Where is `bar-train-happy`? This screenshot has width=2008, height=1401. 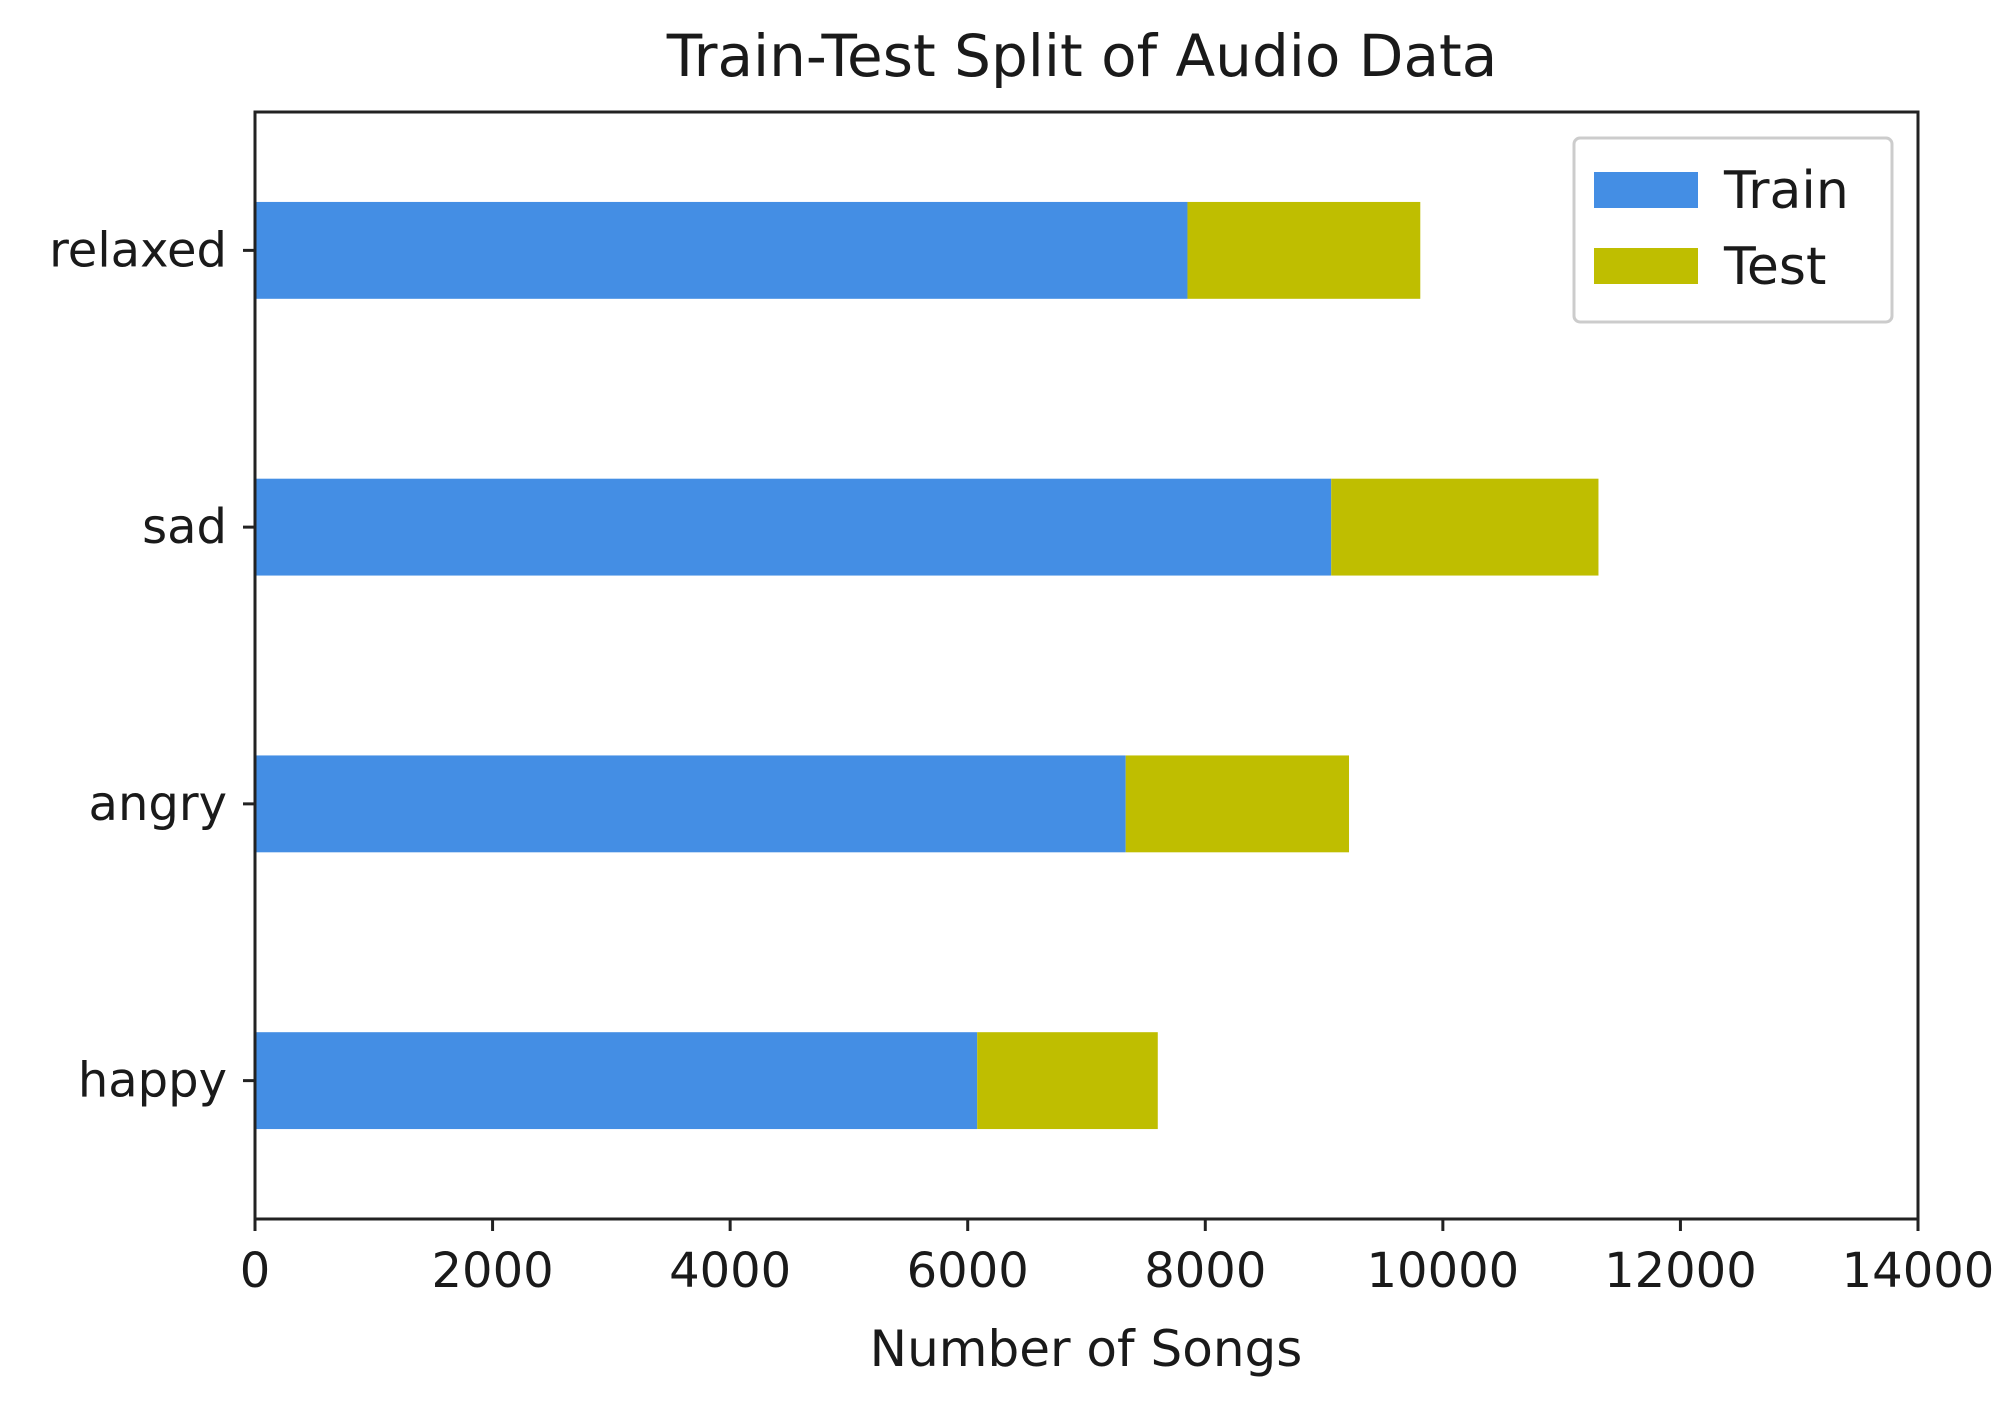 bar-train-happy is located at coordinates (616, 1081).